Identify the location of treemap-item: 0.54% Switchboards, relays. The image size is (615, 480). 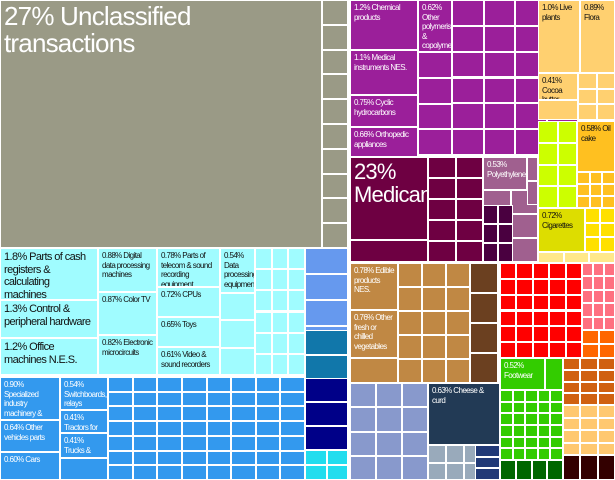
(84, 393).